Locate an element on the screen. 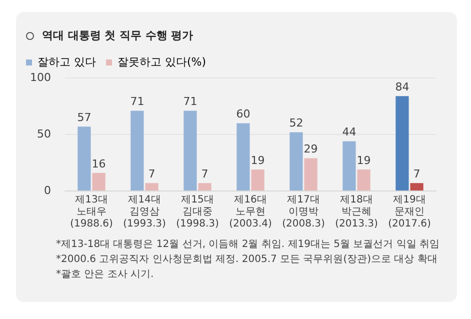  x-tick-label: 제16대 노무현 (2003.4) is located at coordinates (250, 212).